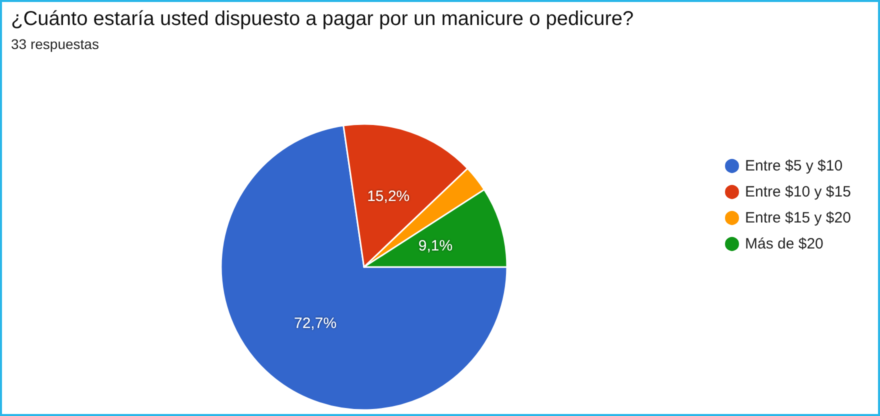 This screenshot has height=416, width=880. I want to click on text: 33 respuestas, so click(55, 44).